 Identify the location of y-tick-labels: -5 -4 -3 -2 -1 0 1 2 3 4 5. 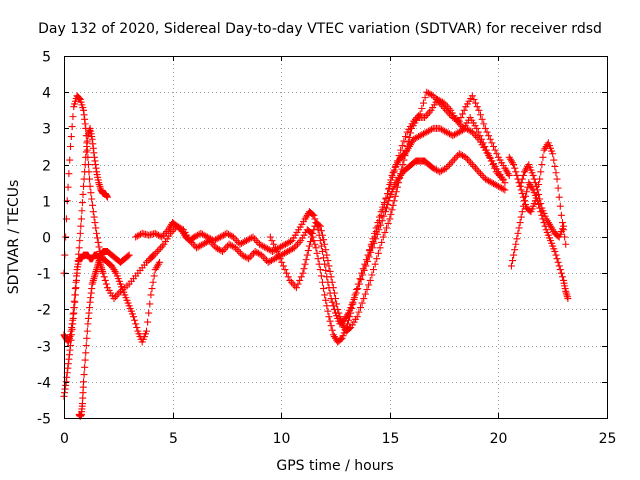
(44, 239).